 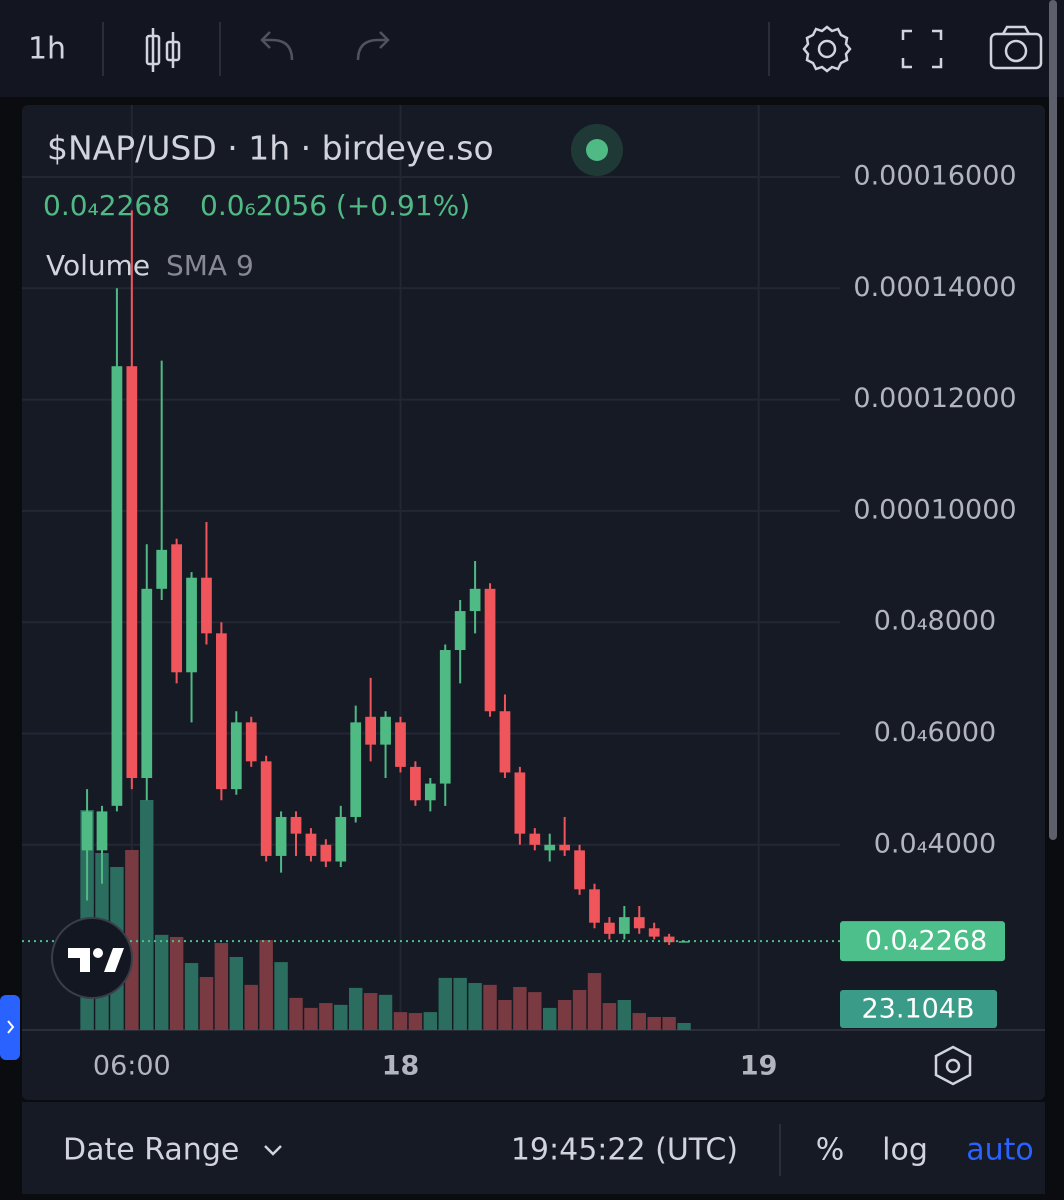 What do you see at coordinates (934, 398) in the screenshot?
I see `y-tick-label: 0.00012000` at bounding box center [934, 398].